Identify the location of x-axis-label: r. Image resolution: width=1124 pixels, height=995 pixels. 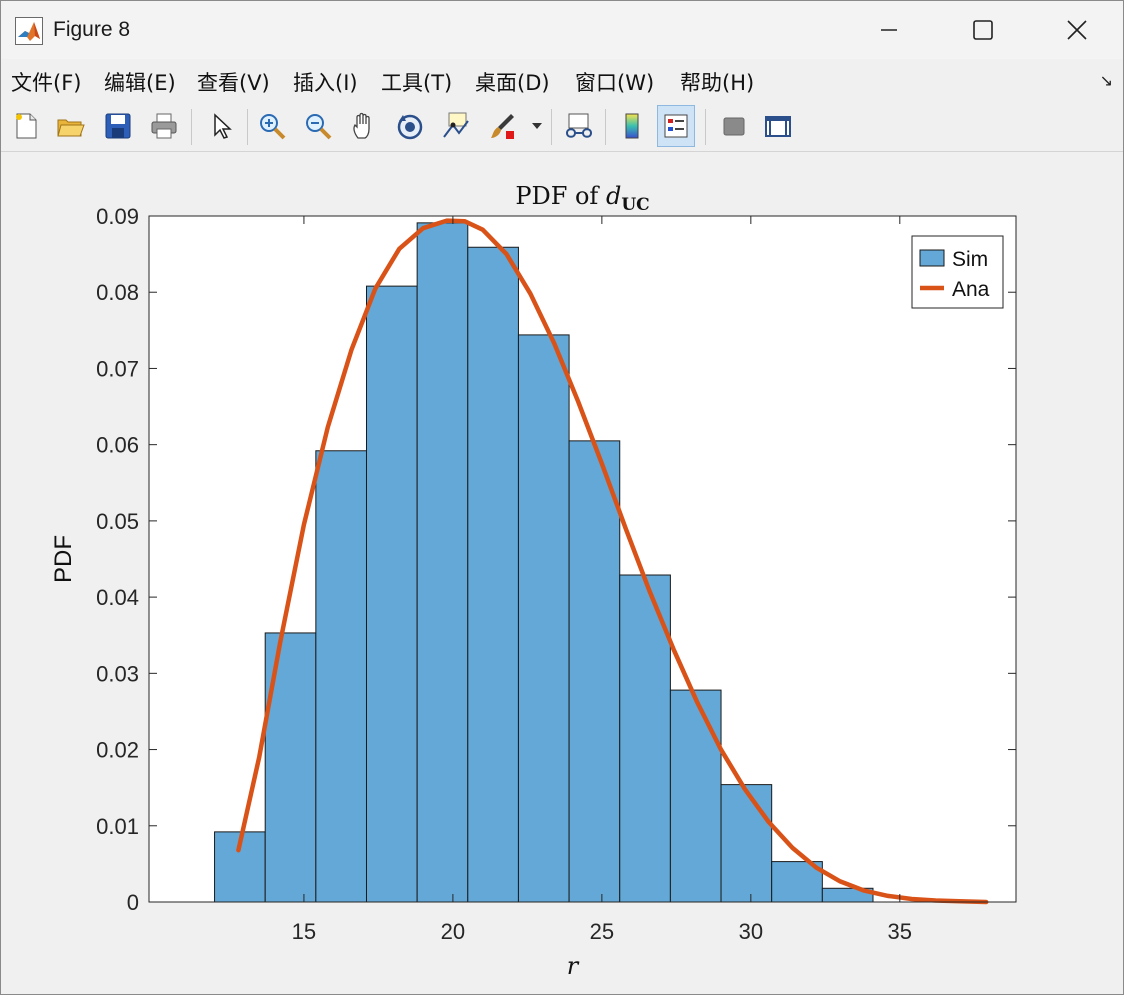
(573, 966).